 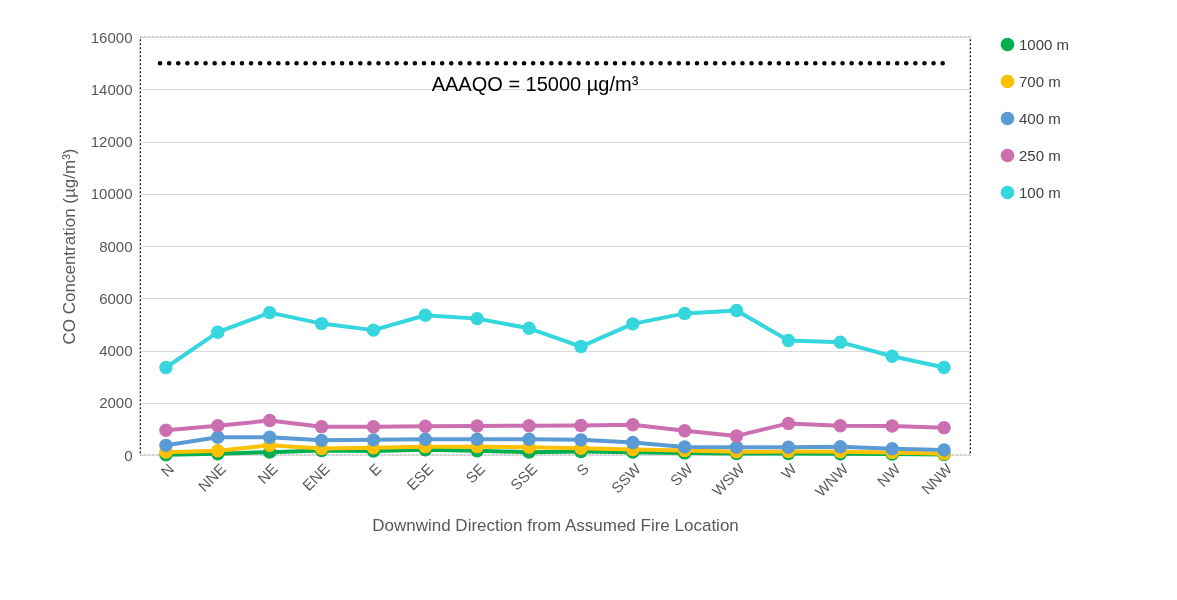 What do you see at coordinates (1040, 81) in the screenshot?
I see `legend-label: 700 m` at bounding box center [1040, 81].